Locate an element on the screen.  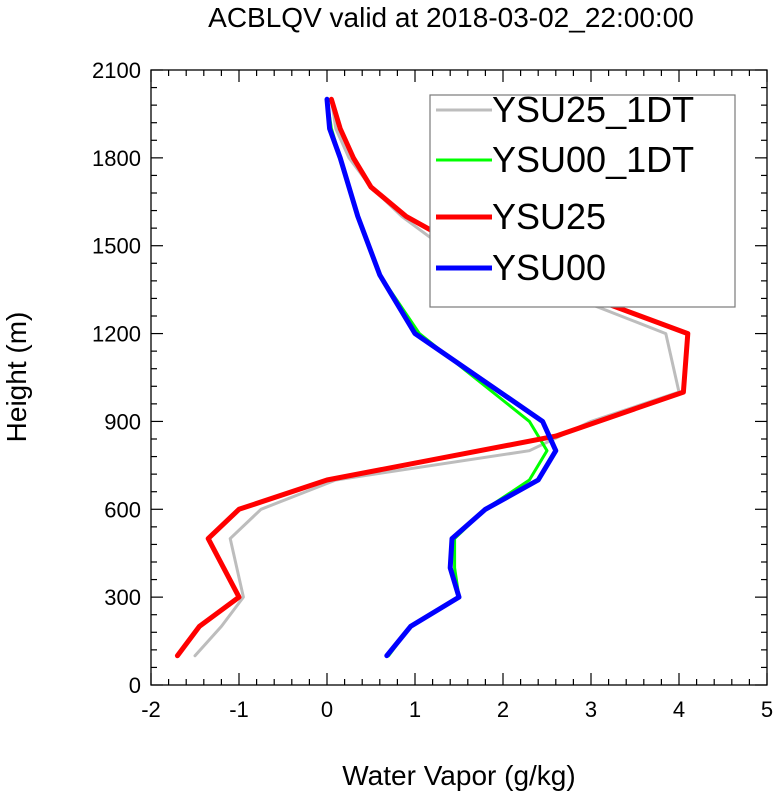
legend-items: YSU25_1DT YSU00_1DT YSU25 YSU00 is located at coordinates (565, 188).